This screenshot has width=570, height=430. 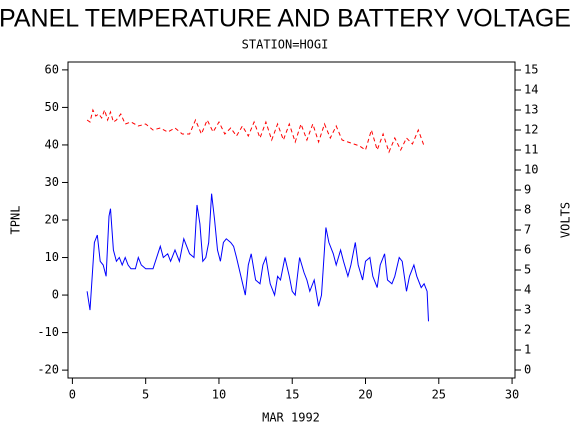 What do you see at coordinates (52, 257) in the screenshot?
I see `y-tick-label: 10` at bounding box center [52, 257].